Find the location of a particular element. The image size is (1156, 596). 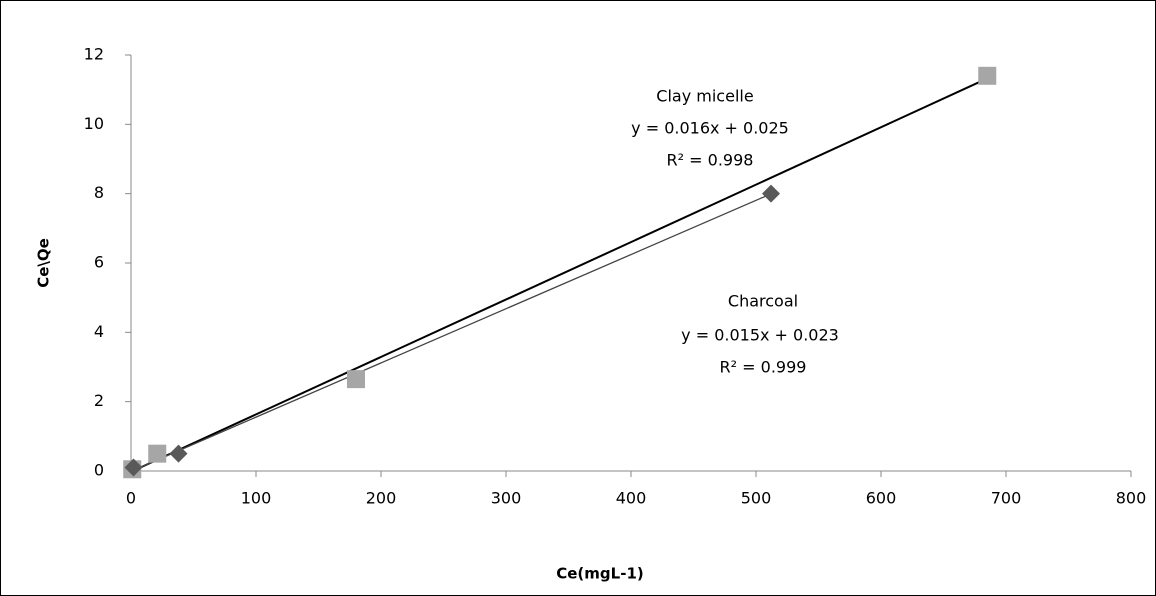

y-tick-label: 6 is located at coordinates (99, 262).